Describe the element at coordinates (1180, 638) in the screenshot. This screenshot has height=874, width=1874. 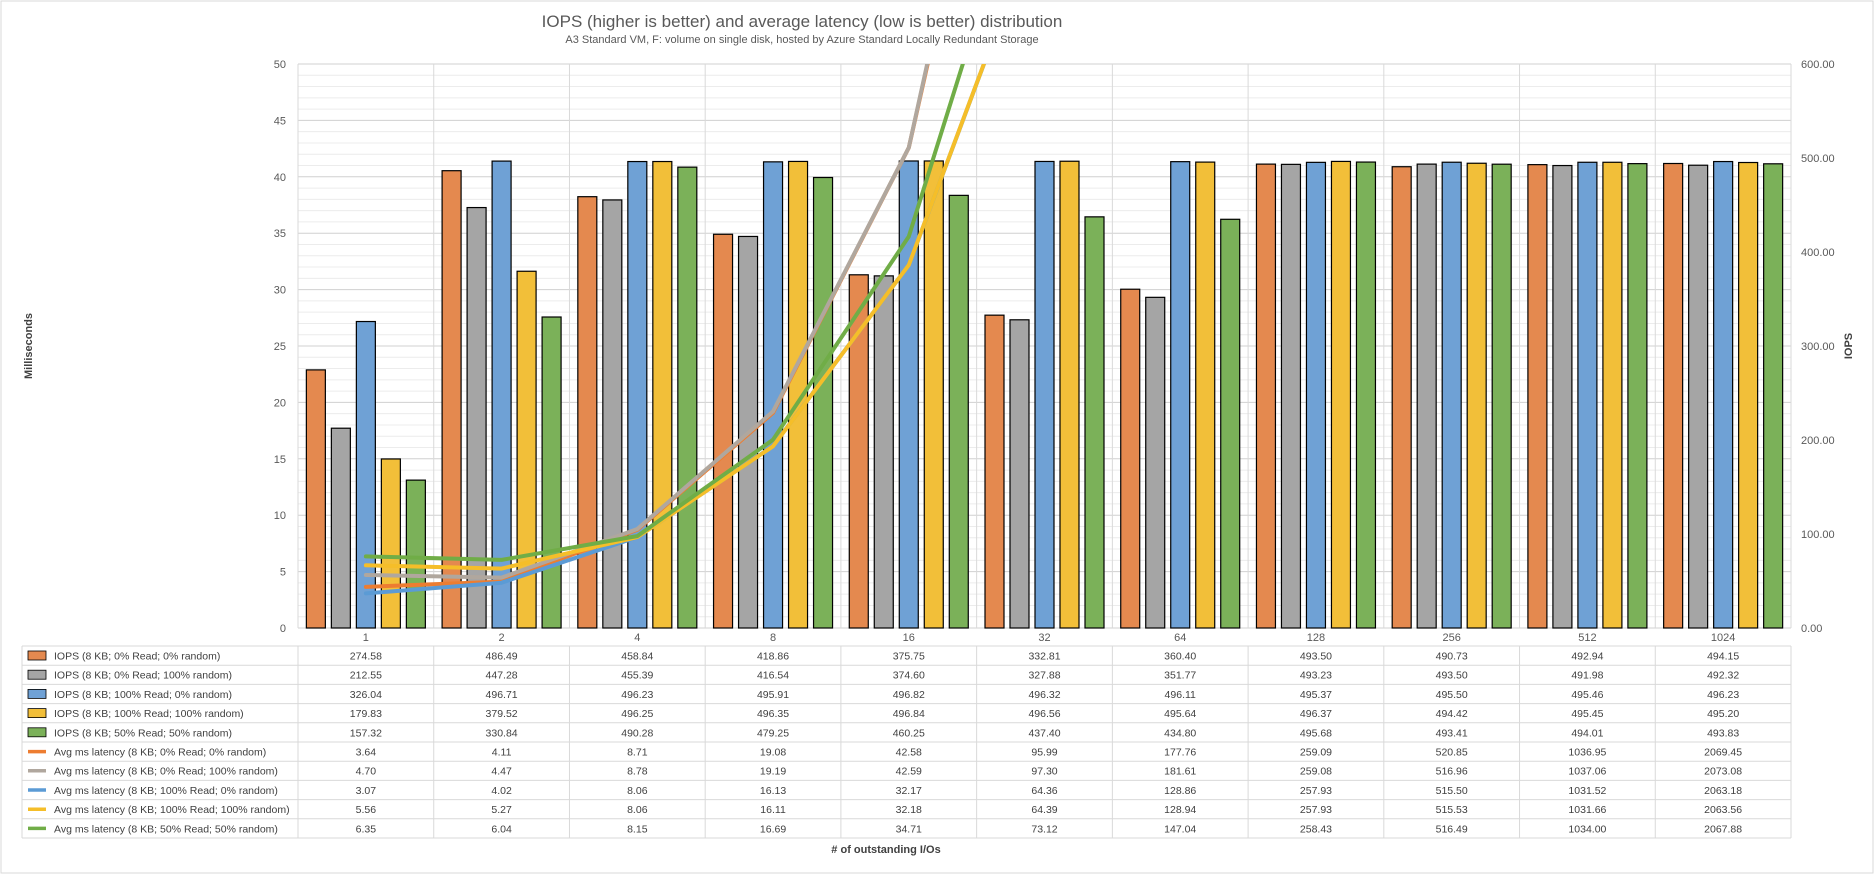
I see `x-category-label: 64` at that location.